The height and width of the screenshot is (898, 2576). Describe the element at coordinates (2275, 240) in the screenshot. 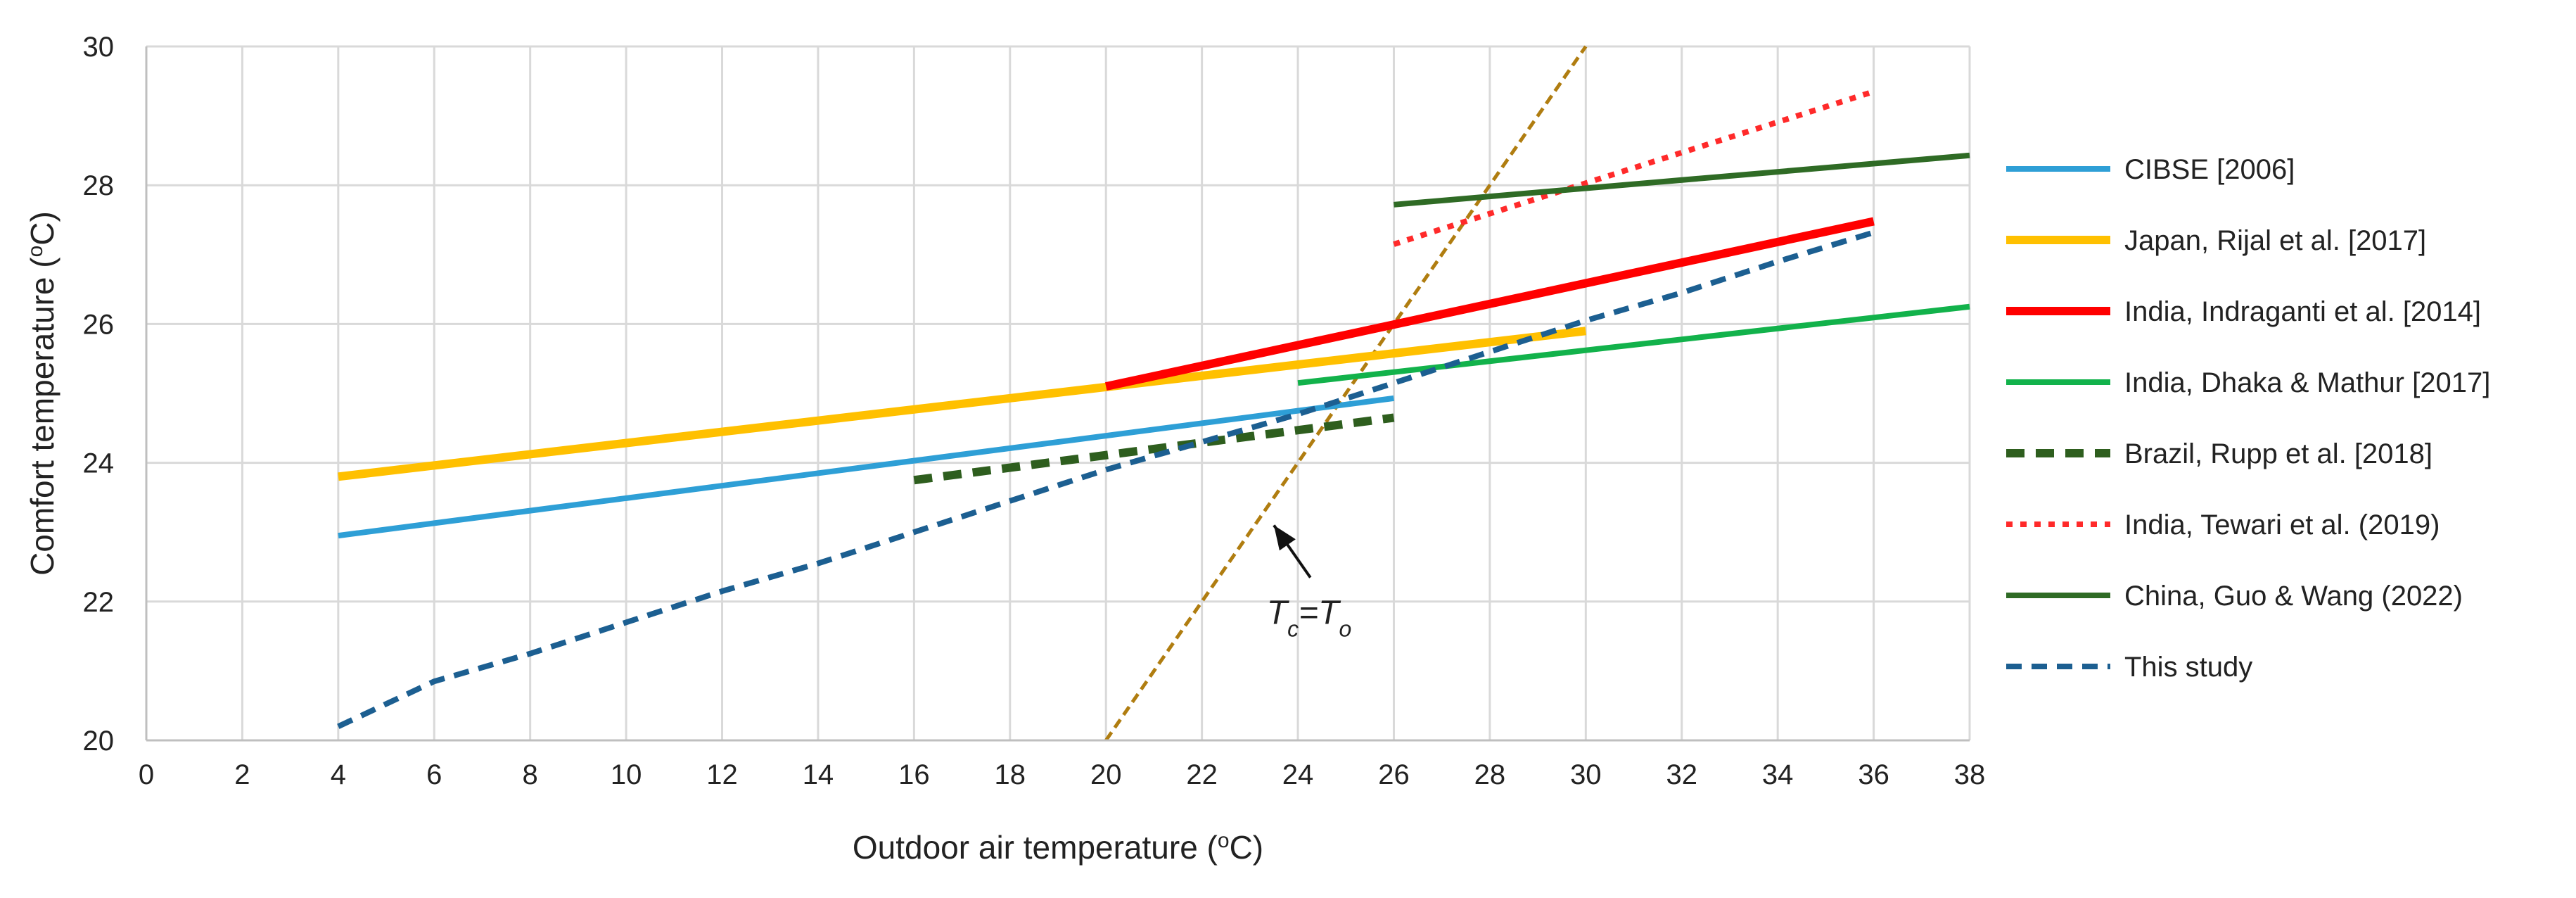

I see `legend-label-1: Japan, Rijal et al. [2017]` at that location.